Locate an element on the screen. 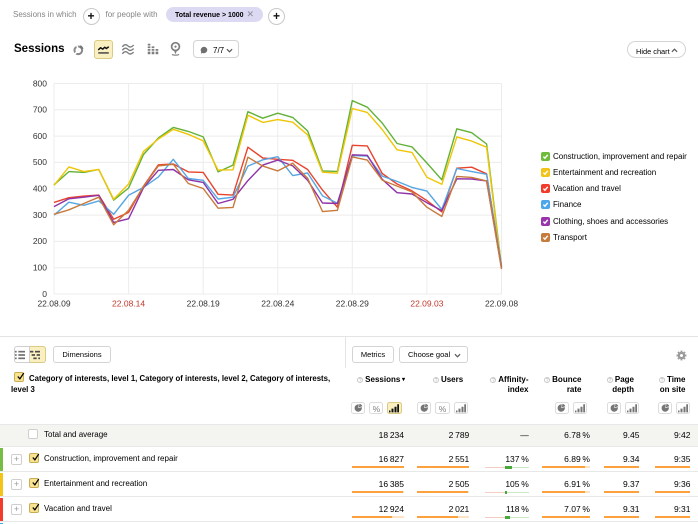 The width and height of the screenshot is (698, 524). svg-text: 600 is located at coordinates (40, 136).